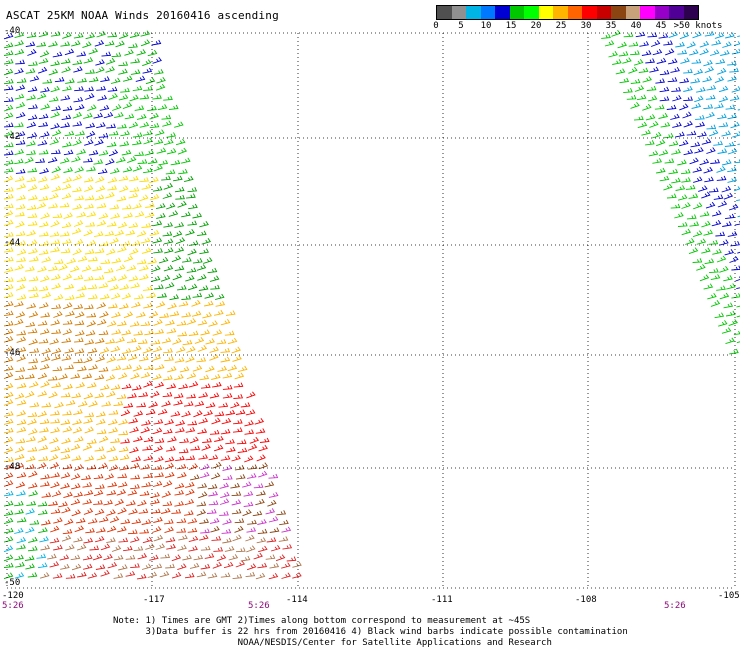 The image size is (740, 650). I want to click on lat-label: -46, so click(12, 353).